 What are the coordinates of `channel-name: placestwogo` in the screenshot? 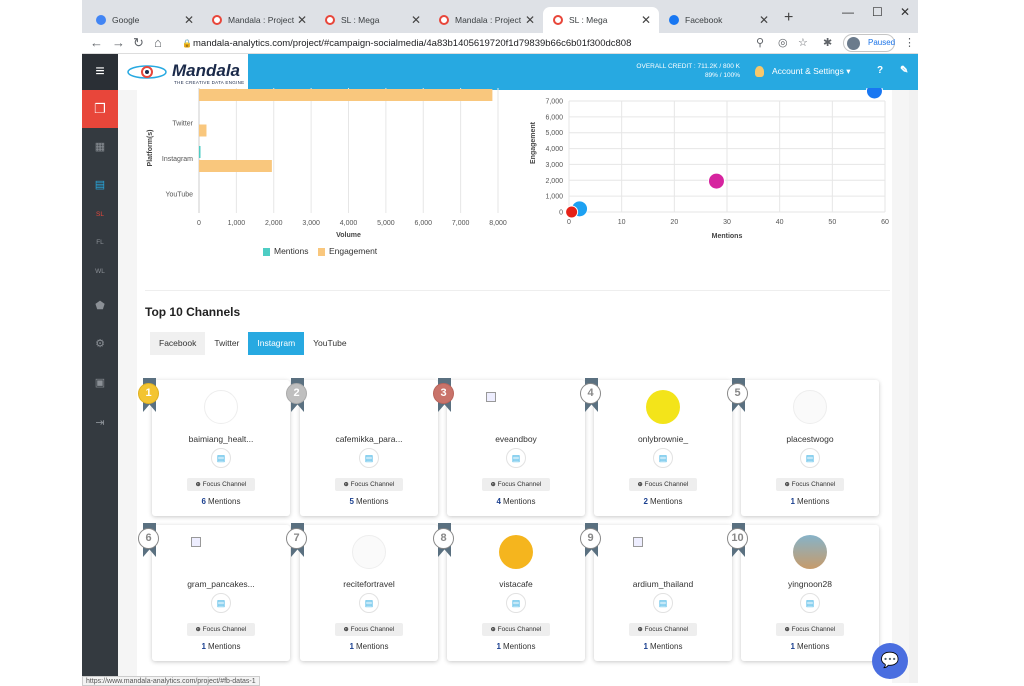 It's located at (810, 439).